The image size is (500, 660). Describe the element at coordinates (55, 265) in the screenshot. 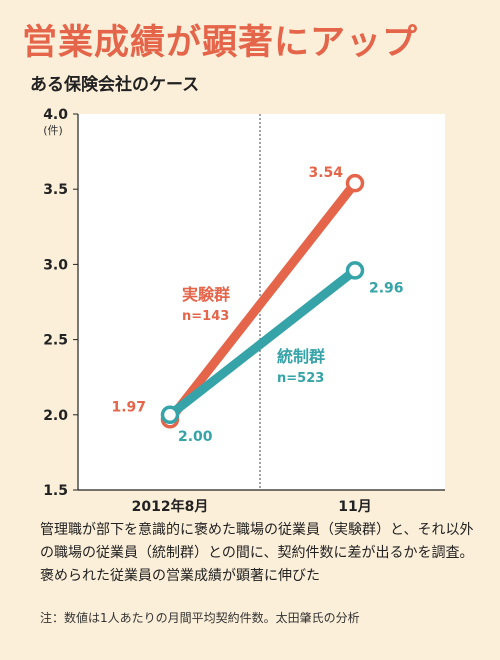

I see `y-tick-label: 3.0` at that location.